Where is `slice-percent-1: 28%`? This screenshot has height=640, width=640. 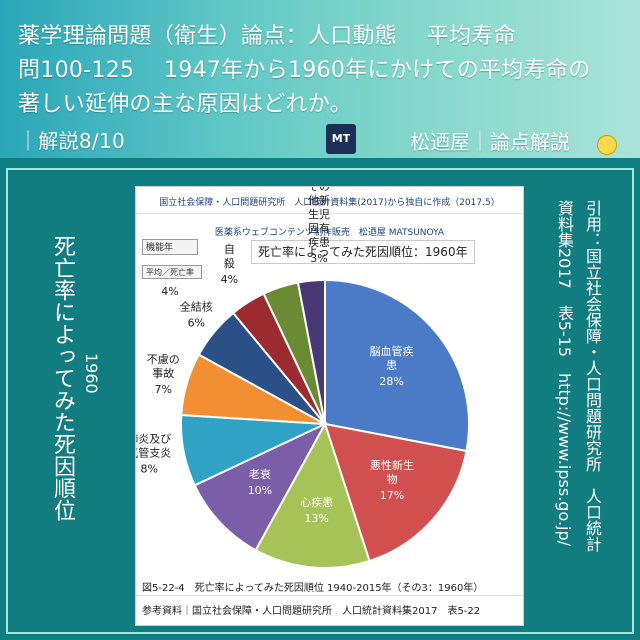 slice-percent-1: 28% is located at coordinates (391, 381).